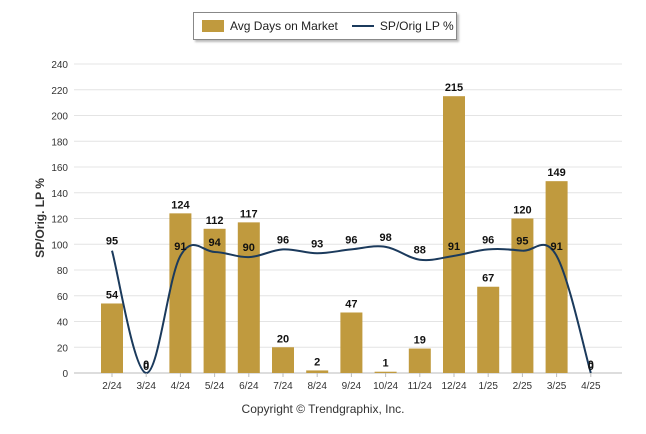 This screenshot has width=646, height=434. I want to click on legend-bar-label: Avg Days on Market, so click(284, 26).